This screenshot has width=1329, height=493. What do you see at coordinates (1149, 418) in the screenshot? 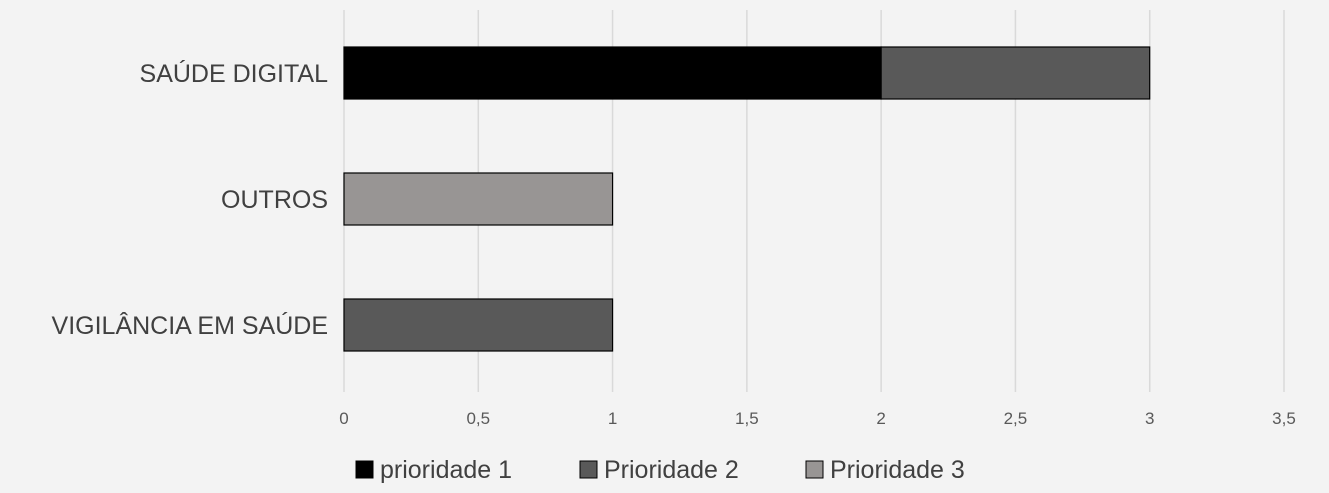
I see `x-tick-label: 3` at bounding box center [1149, 418].